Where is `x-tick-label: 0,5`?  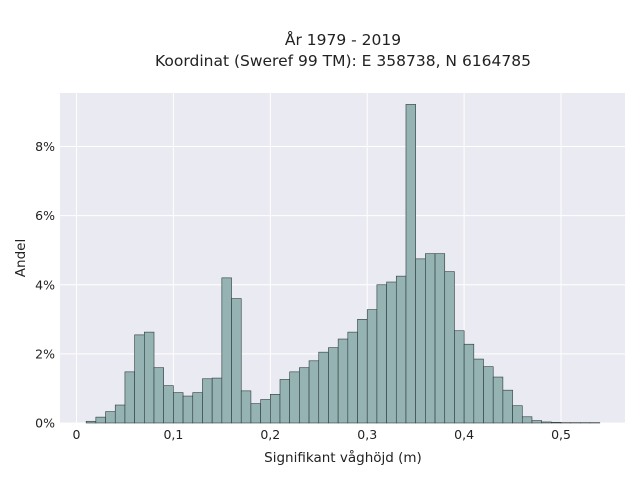
x-tick-label: 0,5 is located at coordinates (561, 434).